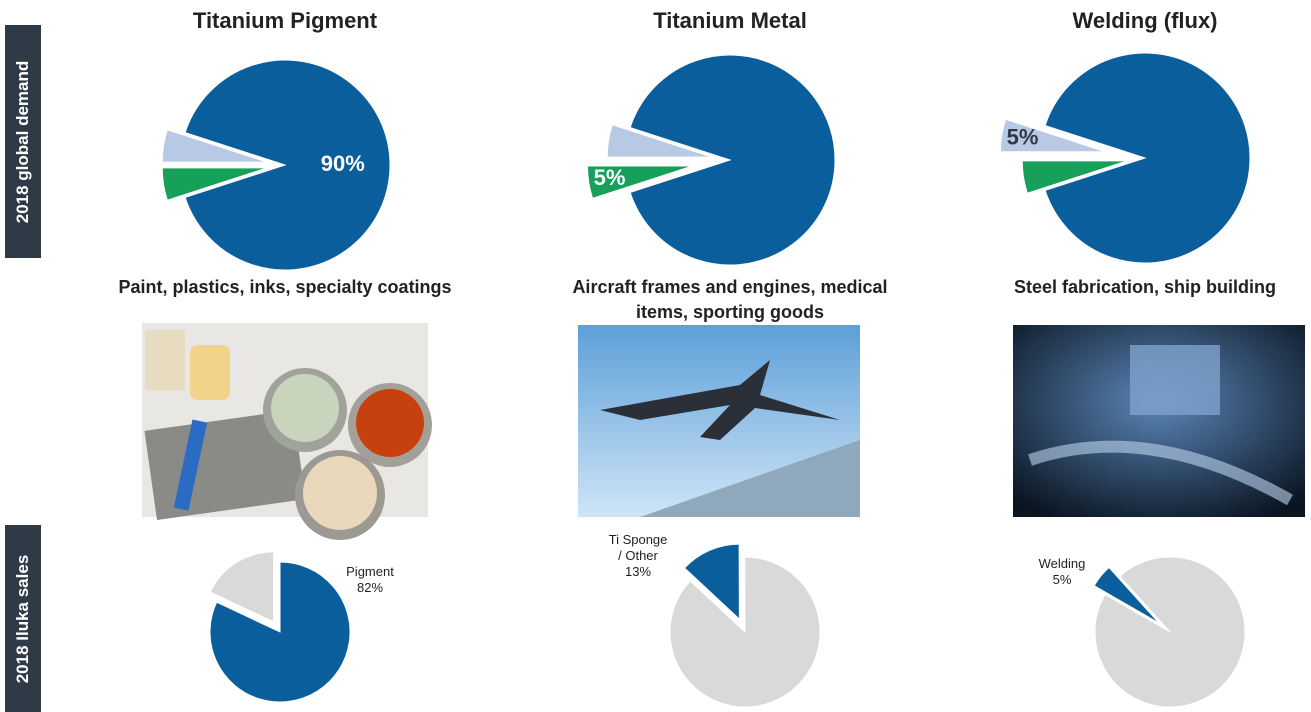  Describe the element at coordinates (1145, 20) in the screenshot. I see `chart-title: Welding (flux)` at that location.